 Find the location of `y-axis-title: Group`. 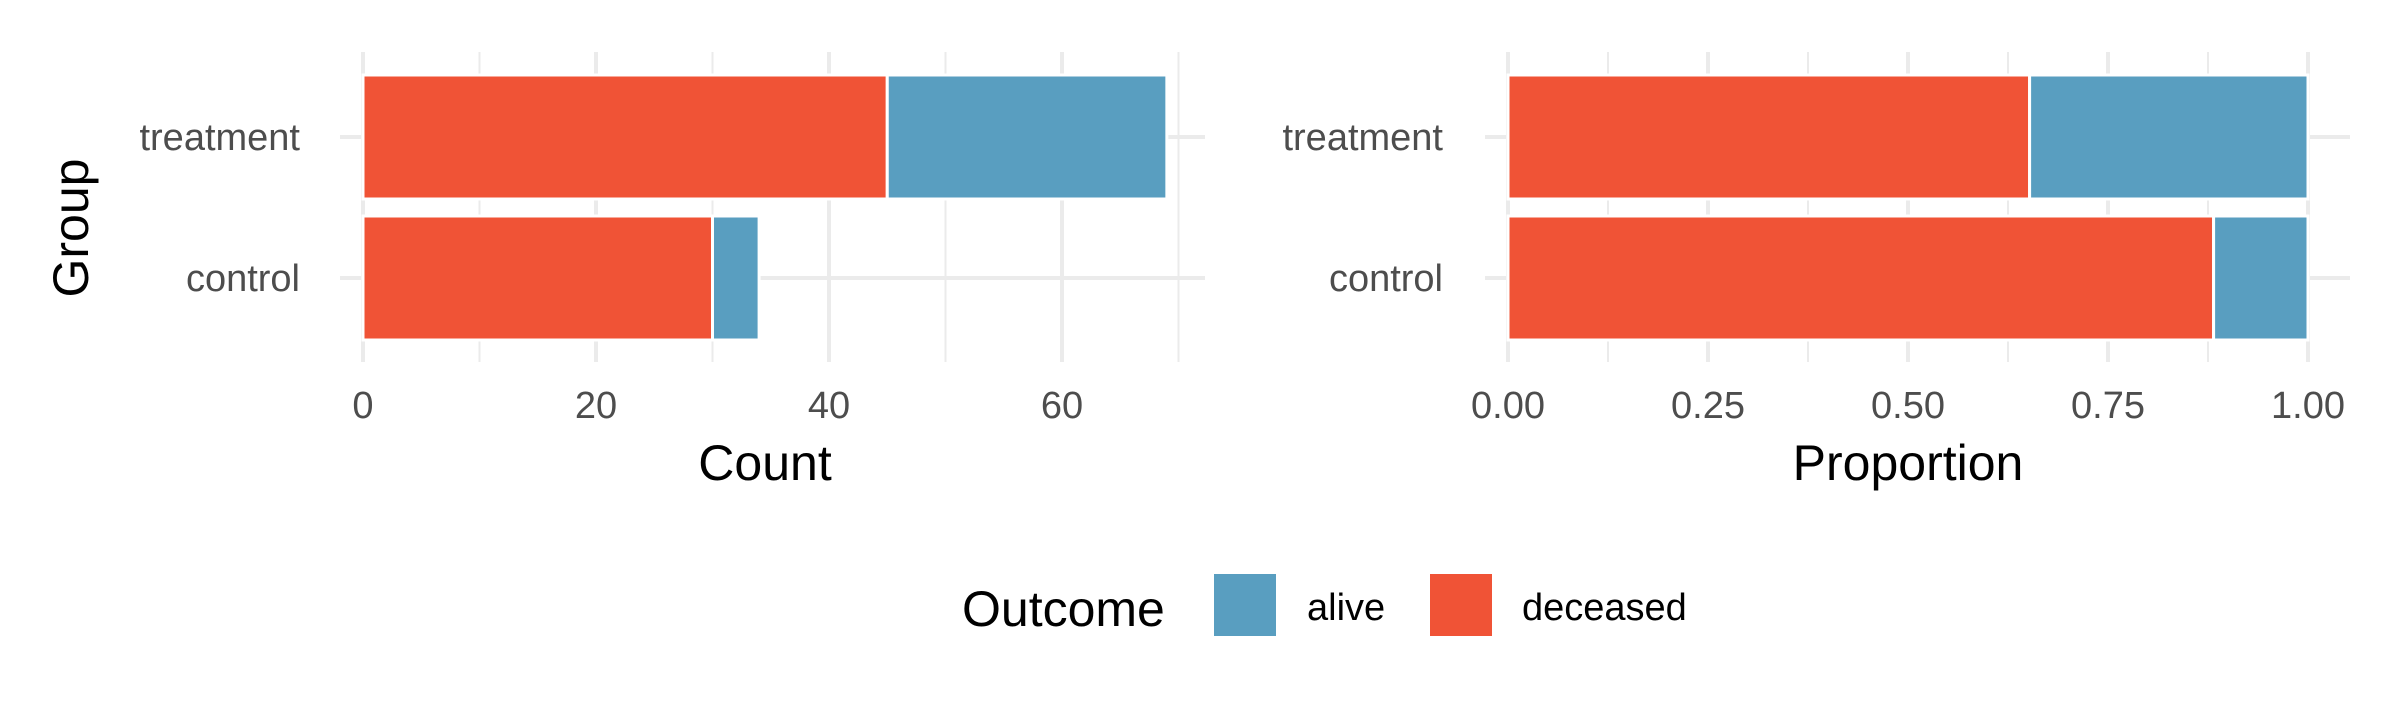

y-axis-title: Group is located at coordinates (71, 228).